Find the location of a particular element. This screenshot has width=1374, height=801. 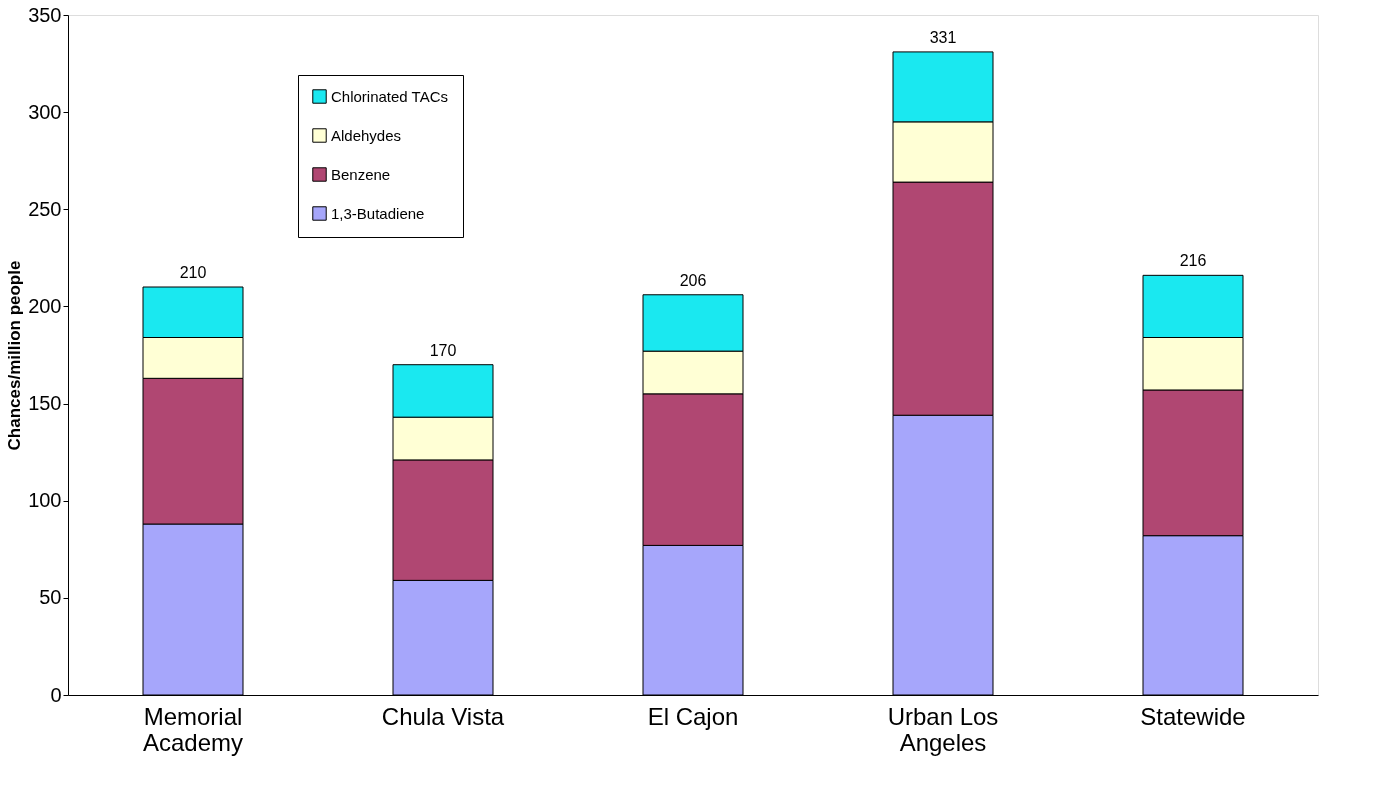

total-label: 331 is located at coordinates (943, 37).